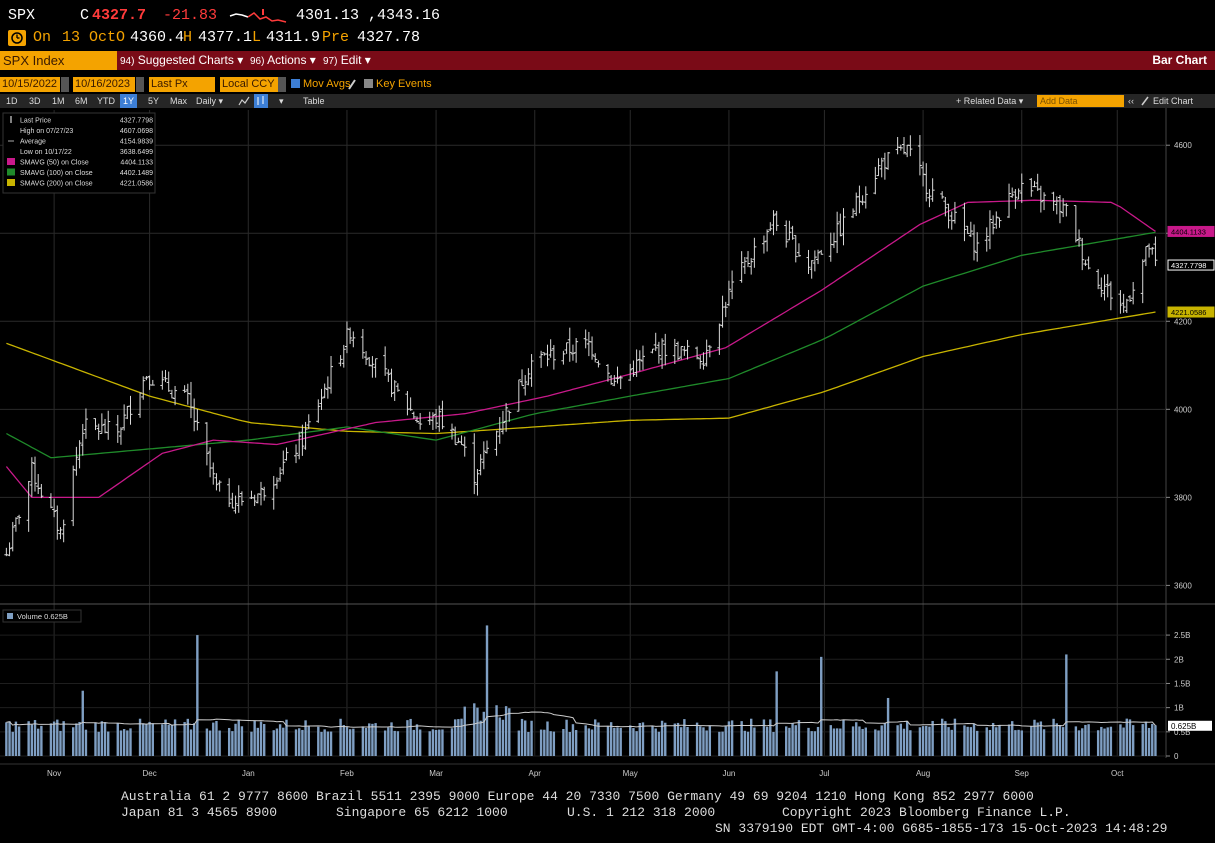  I want to click on add-data-input: Add Data, so click(1080, 101).